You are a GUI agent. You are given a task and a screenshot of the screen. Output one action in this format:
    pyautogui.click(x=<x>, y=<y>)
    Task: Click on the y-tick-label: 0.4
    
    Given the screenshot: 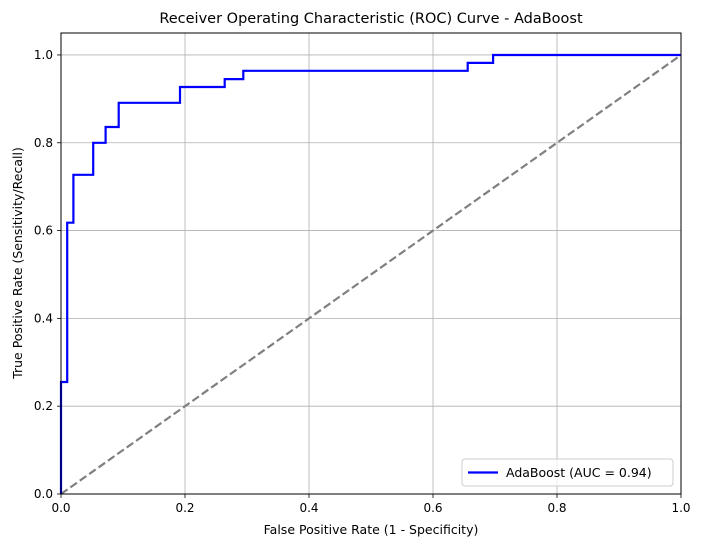 What is the action you would take?
    pyautogui.click(x=43, y=318)
    